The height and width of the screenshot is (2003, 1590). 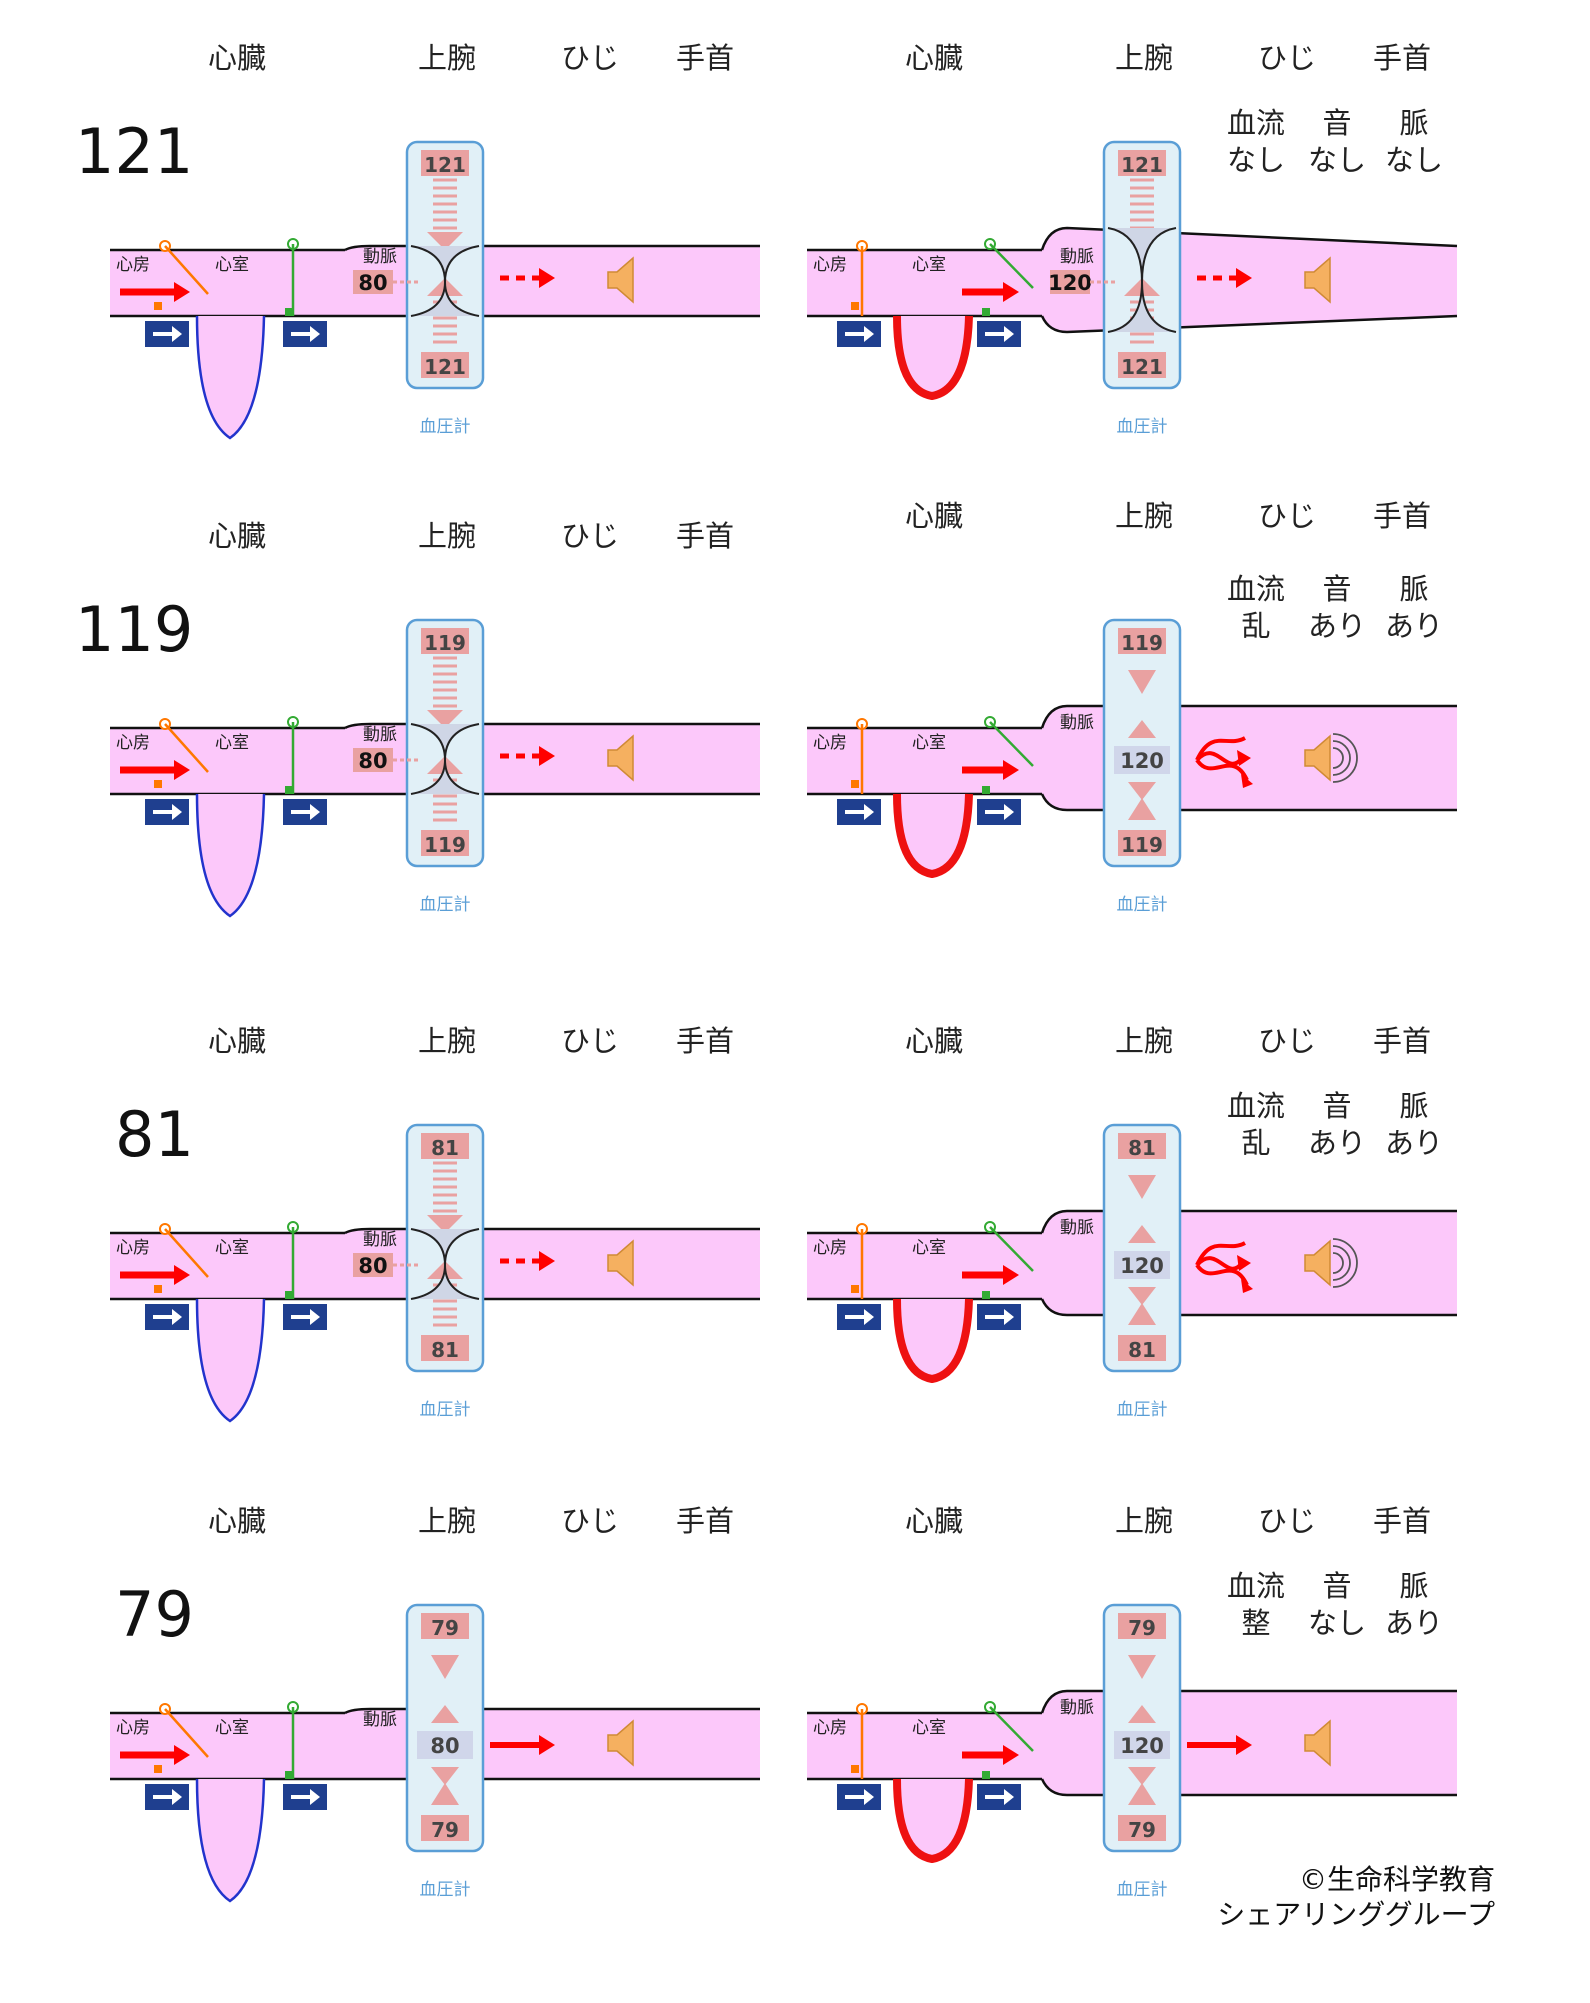 I want to click on status-value-1: なし, so click(x=1337, y=160).